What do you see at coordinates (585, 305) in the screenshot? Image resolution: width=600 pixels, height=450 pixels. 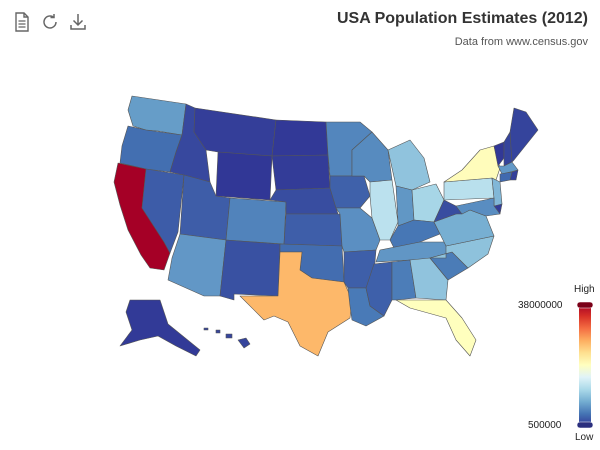 I see `legend-max-handle` at bounding box center [585, 305].